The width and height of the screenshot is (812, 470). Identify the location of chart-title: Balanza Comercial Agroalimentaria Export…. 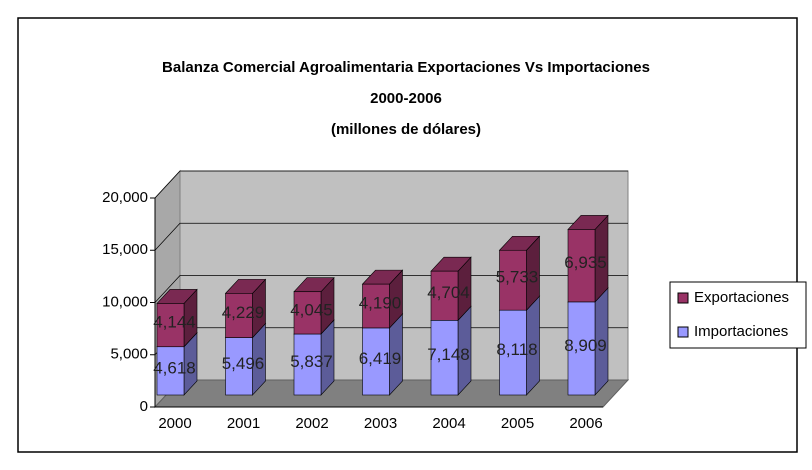
(406, 67).